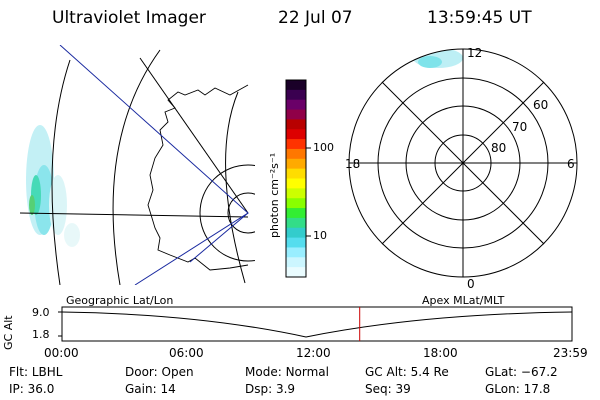 This screenshot has height=400, width=600. Describe the element at coordinates (159, 372) in the screenshot. I see `info-door: Door: Open` at that location.